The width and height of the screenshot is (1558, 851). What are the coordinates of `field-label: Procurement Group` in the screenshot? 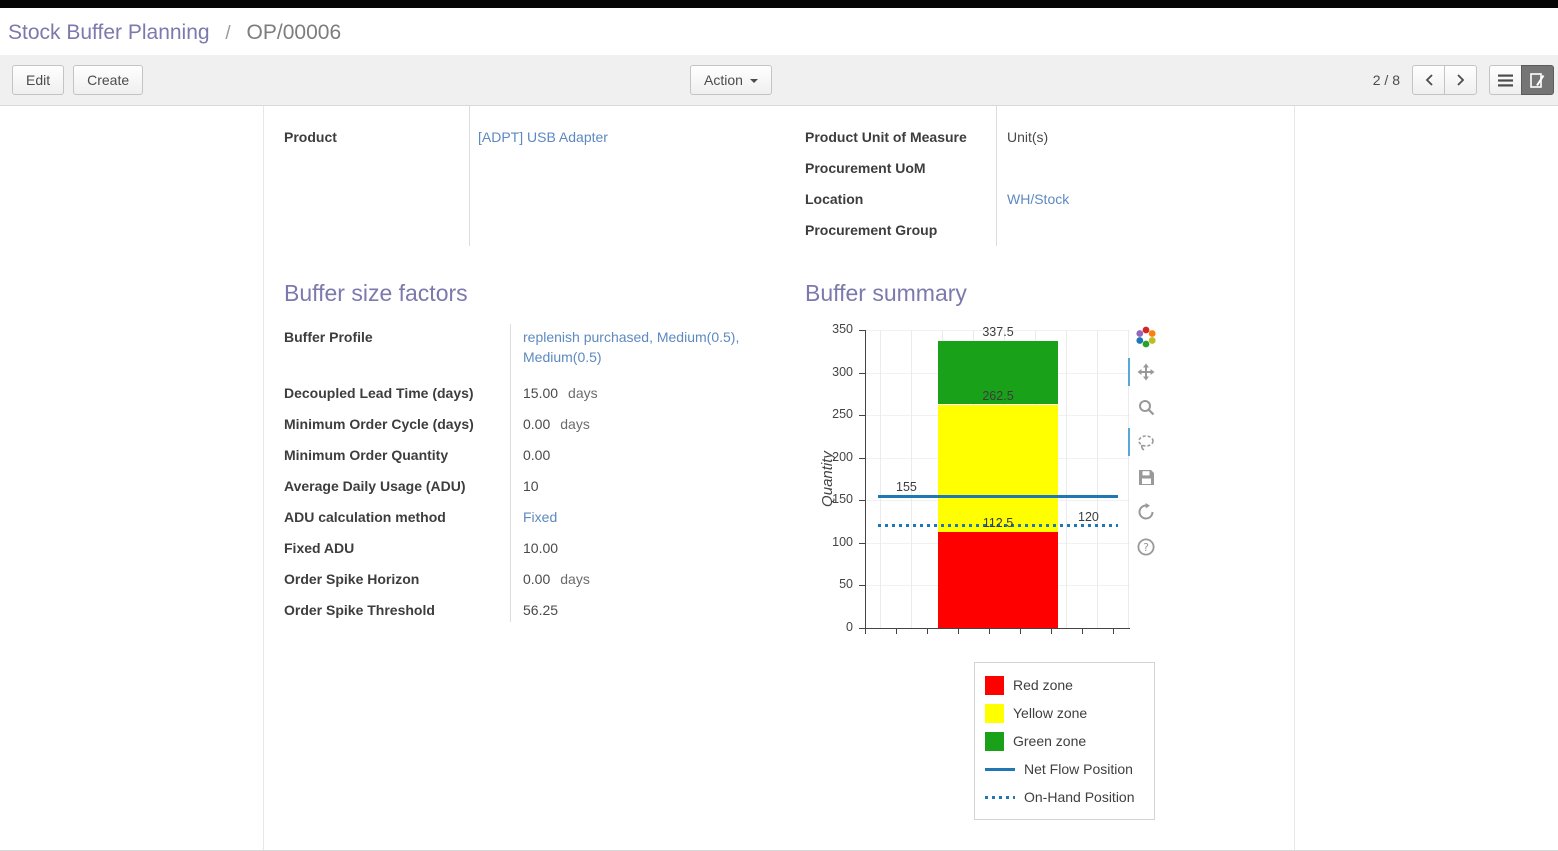 It's located at (871, 230).